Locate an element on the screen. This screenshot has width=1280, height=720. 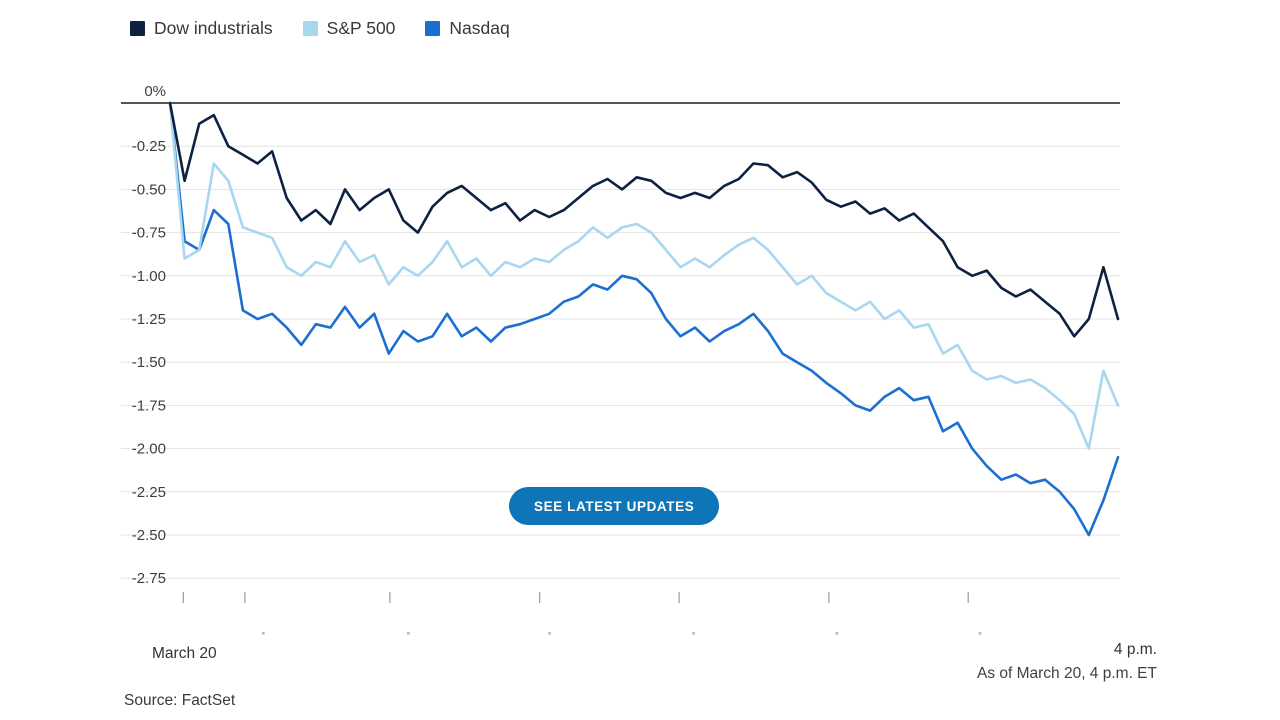
legend-item-sp500: S&P 500 is located at coordinates (349, 28).